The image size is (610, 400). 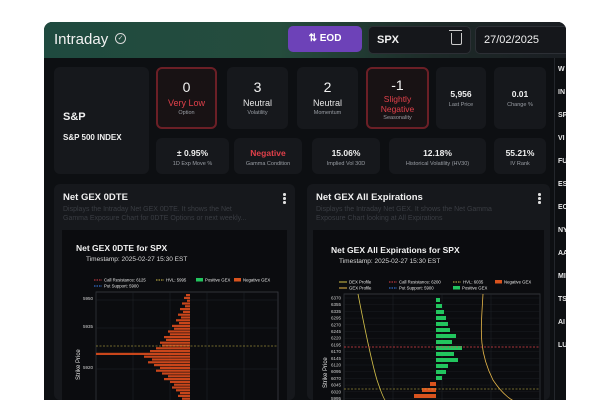 What do you see at coordinates (192, 164) in the screenshot?
I see `metric-label: 1D Exp Move %` at bounding box center [192, 164].